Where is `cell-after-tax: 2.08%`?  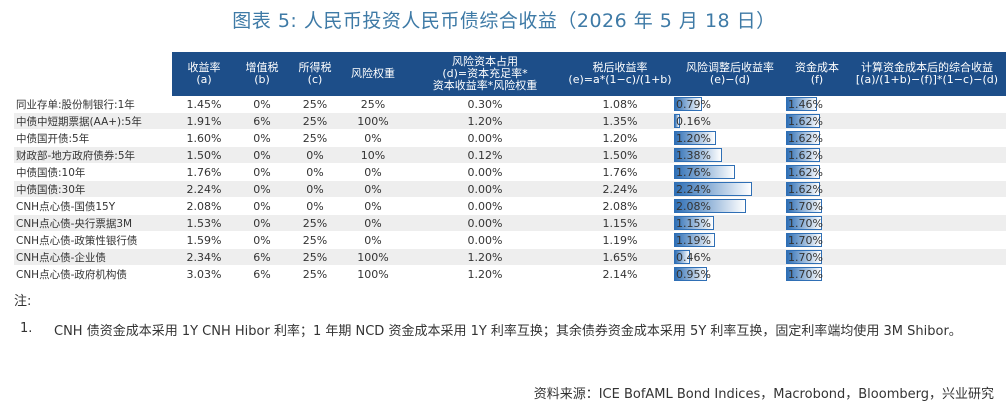 cell-after-tax: 2.08% is located at coordinates (620, 206).